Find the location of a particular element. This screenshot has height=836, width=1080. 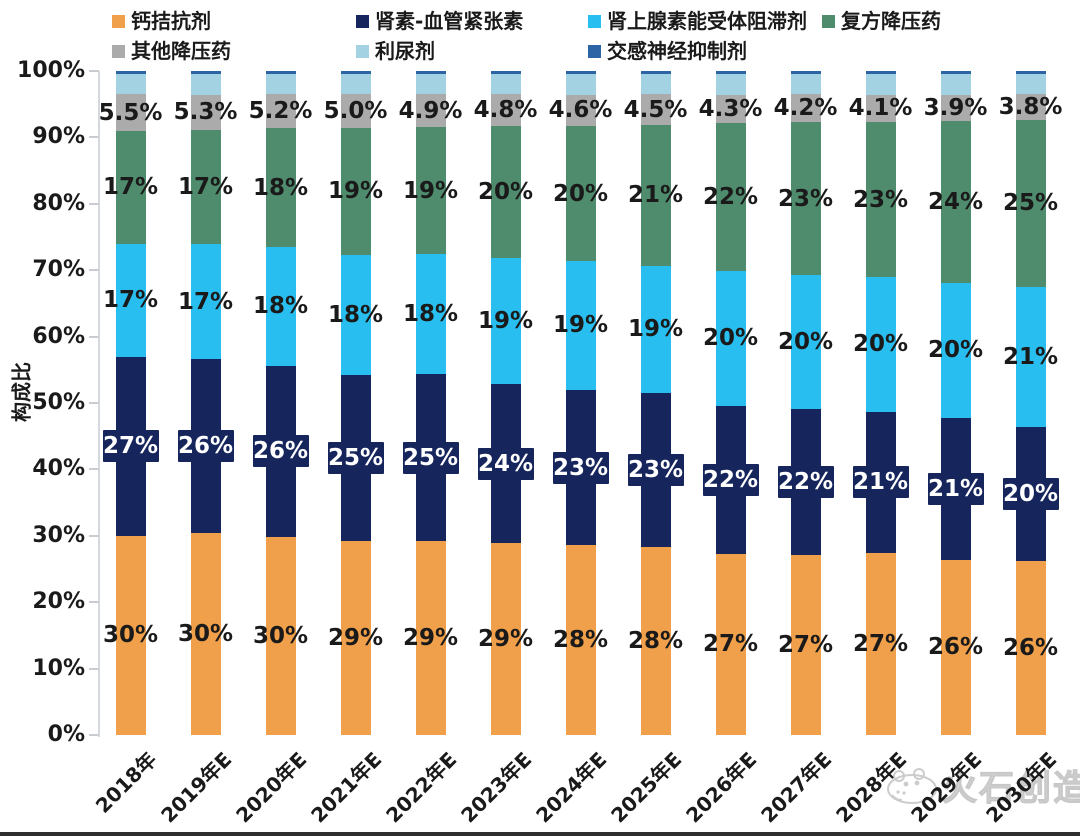

data-label: 27% is located at coordinates (805, 645).